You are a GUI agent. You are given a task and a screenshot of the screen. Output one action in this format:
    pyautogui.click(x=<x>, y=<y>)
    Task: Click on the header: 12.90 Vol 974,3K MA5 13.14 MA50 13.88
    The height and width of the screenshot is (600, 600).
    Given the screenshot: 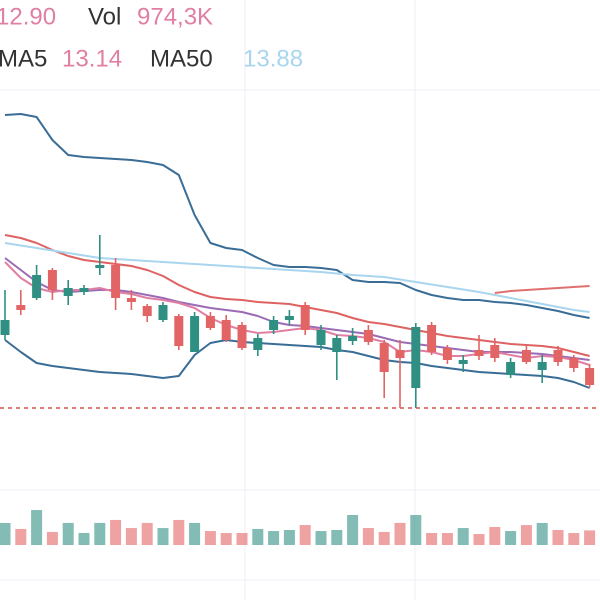 What is the action you would take?
    pyautogui.click(x=151, y=37)
    